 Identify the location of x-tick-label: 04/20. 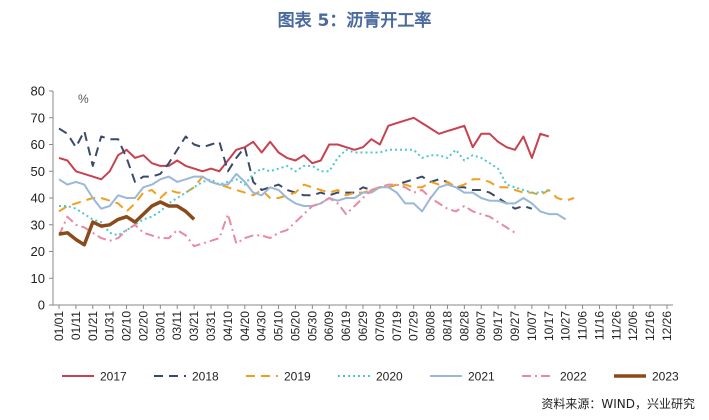
(245, 326).